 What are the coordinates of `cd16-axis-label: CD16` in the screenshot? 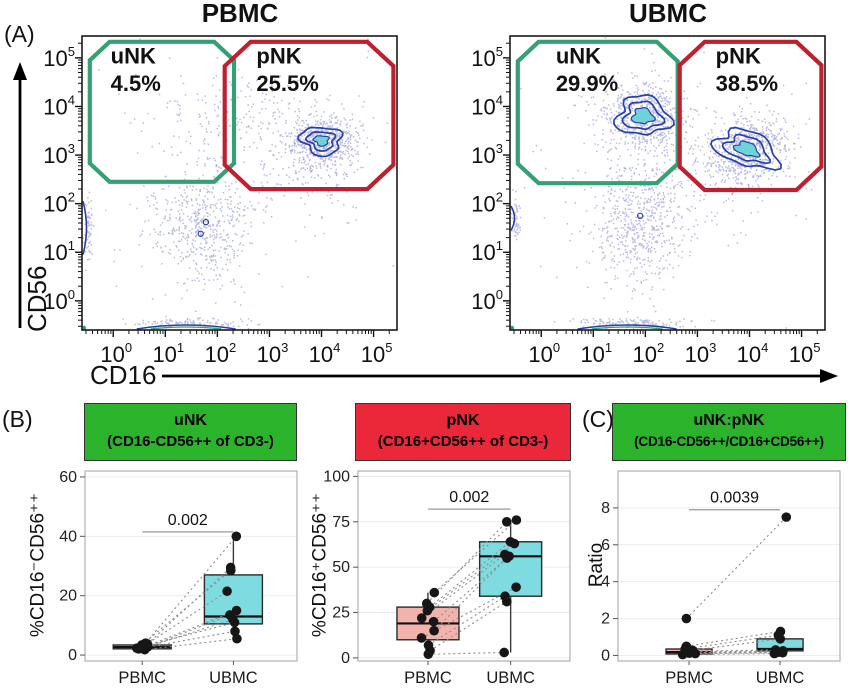 It's located at (123, 375).